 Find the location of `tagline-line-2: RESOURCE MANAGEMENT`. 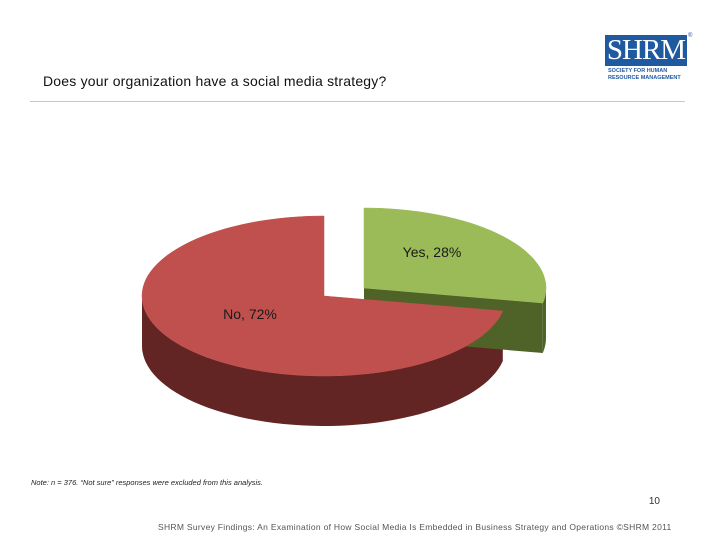

tagline-line-2: RESOURCE MANAGEMENT is located at coordinates (644, 77).